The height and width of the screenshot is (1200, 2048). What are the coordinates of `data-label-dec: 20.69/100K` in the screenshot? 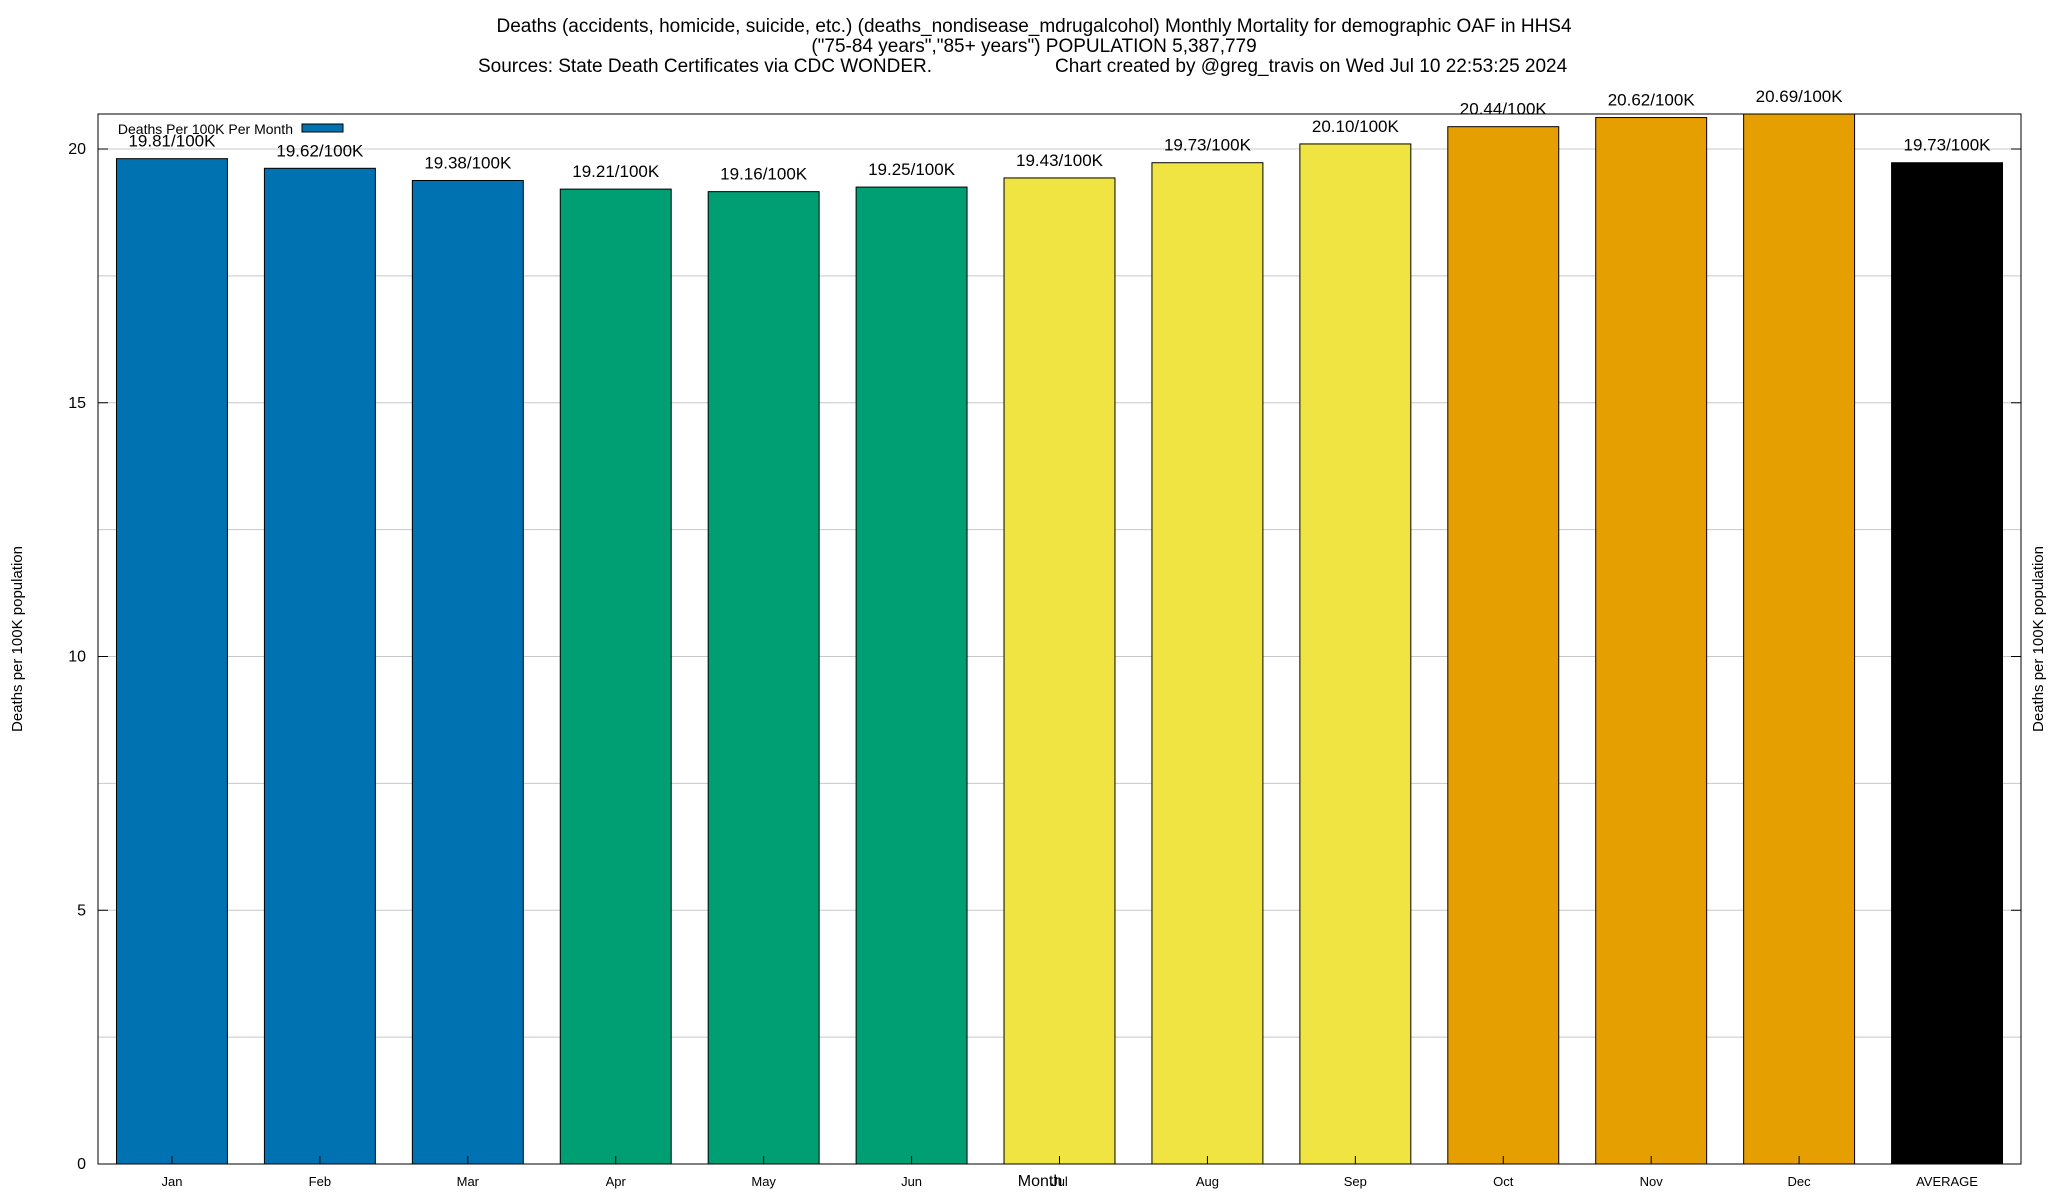 It's located at (1800, 96).